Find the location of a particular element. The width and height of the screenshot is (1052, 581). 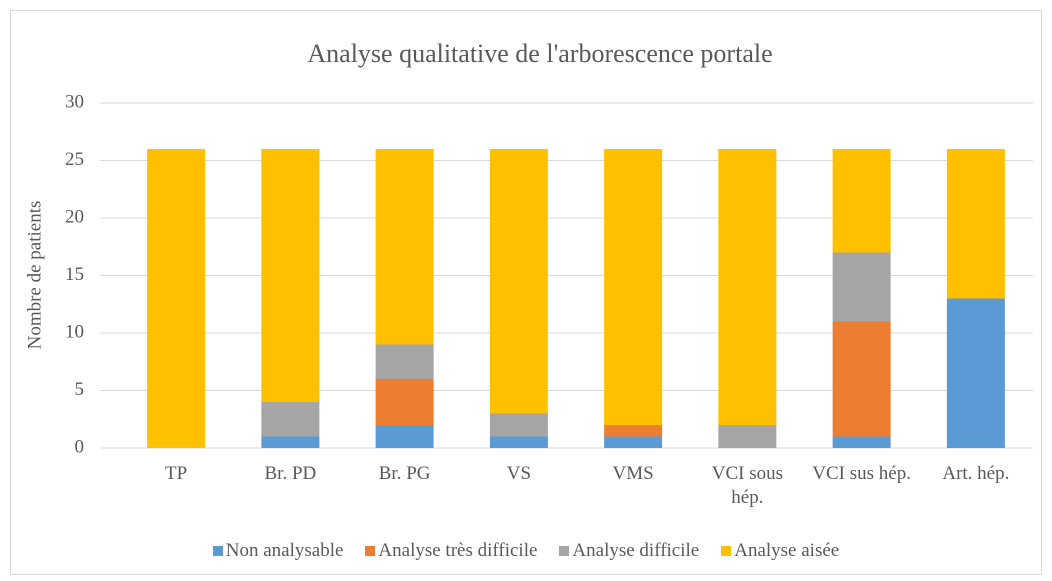

legend-item: Analyse très difficile is located at coordinates (451, 551).